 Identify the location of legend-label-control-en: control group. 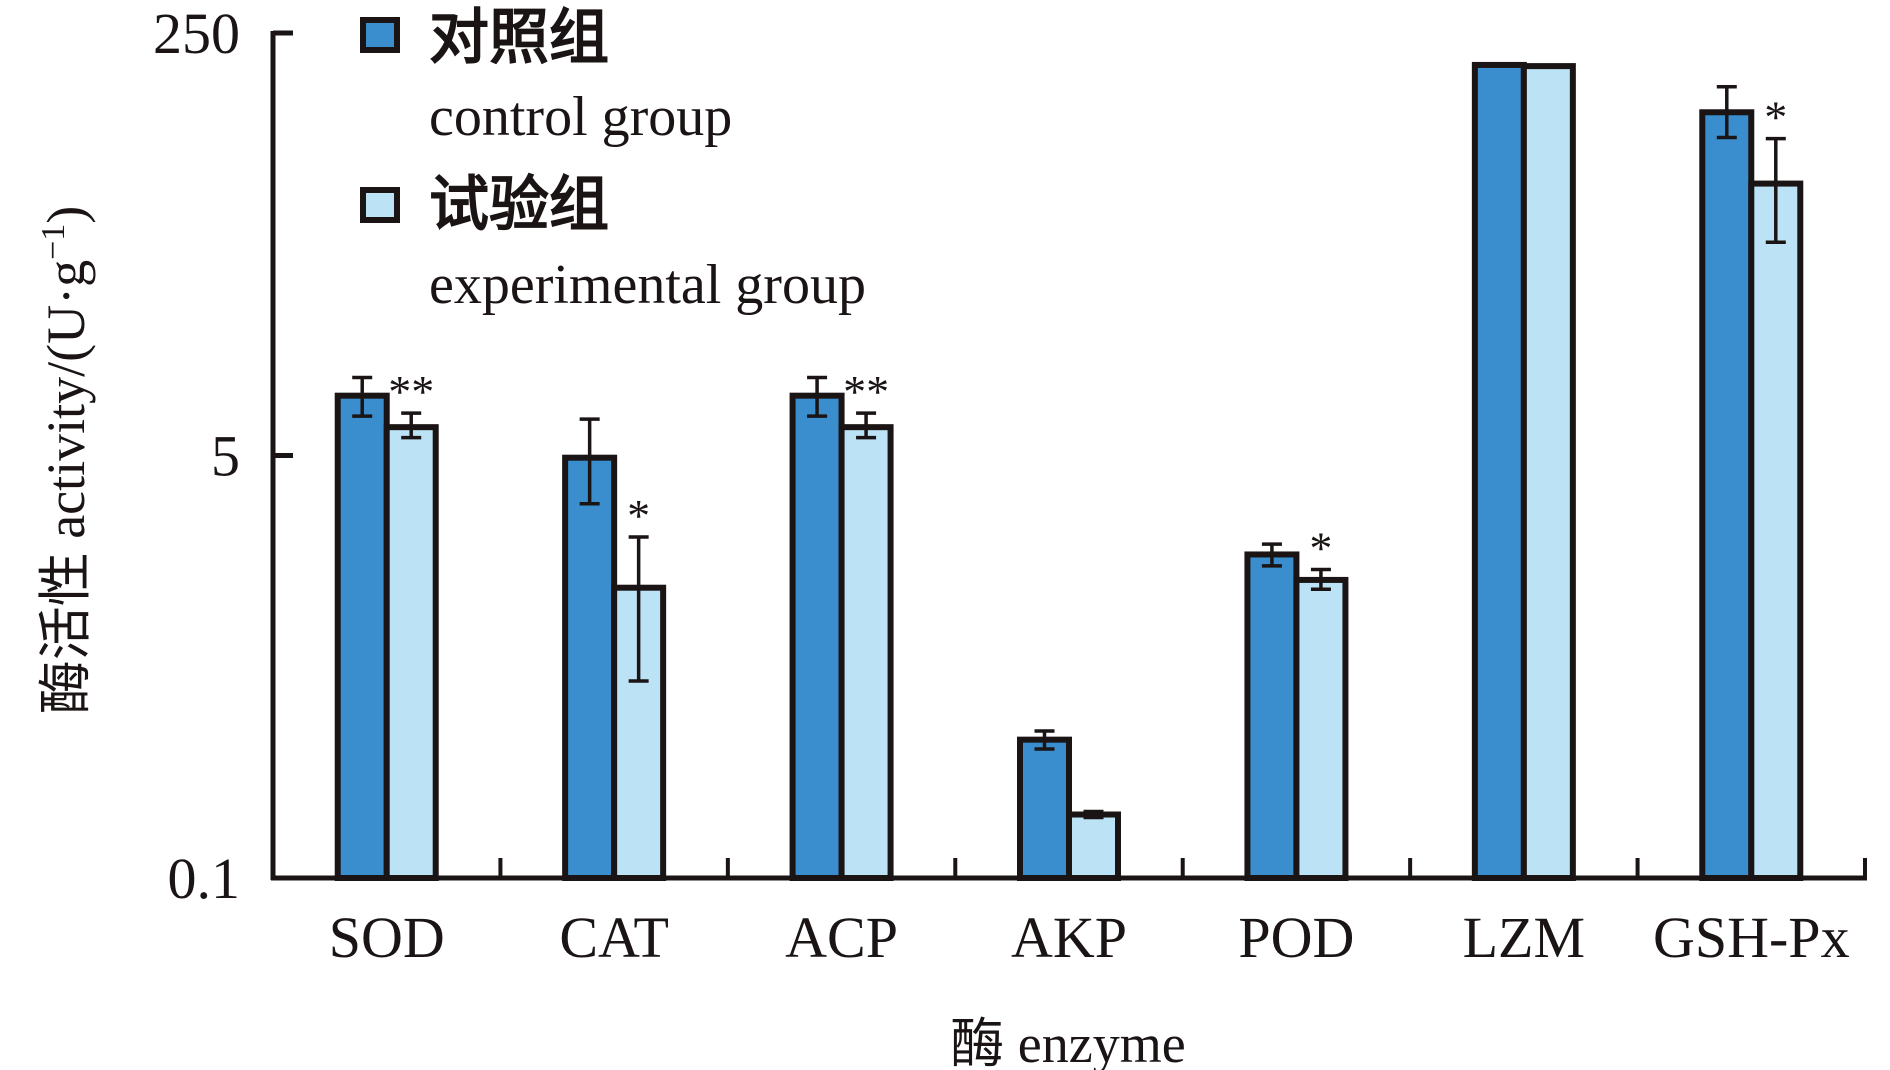
(580, 117).